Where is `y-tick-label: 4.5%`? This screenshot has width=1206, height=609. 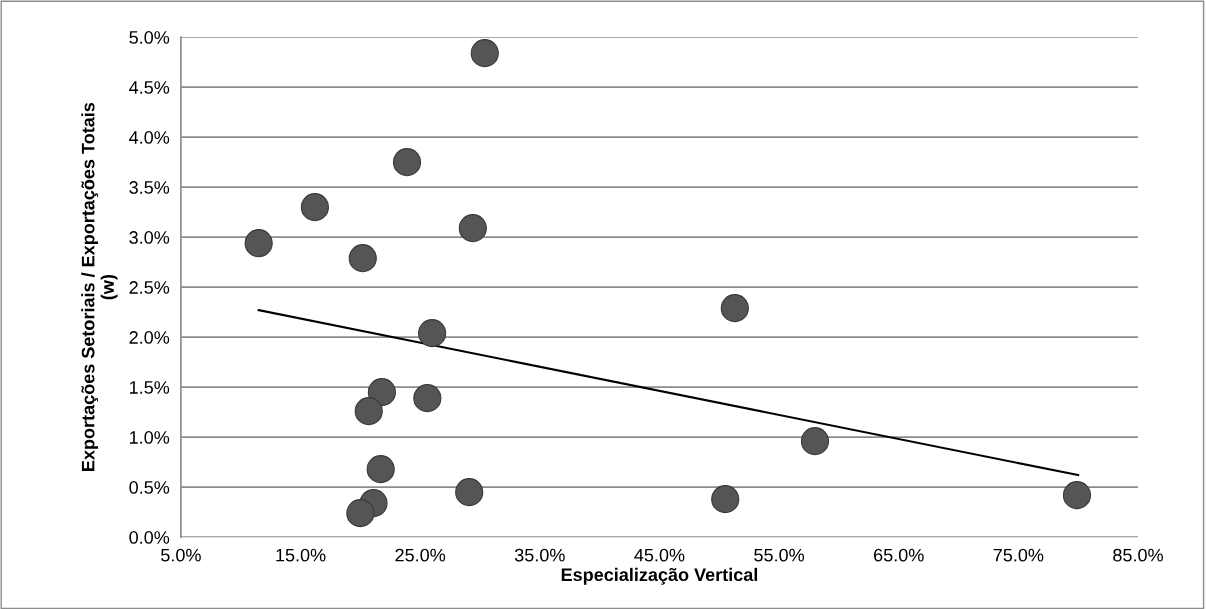 y-tick-label: 4.5% is located at coordinates (149, 87).